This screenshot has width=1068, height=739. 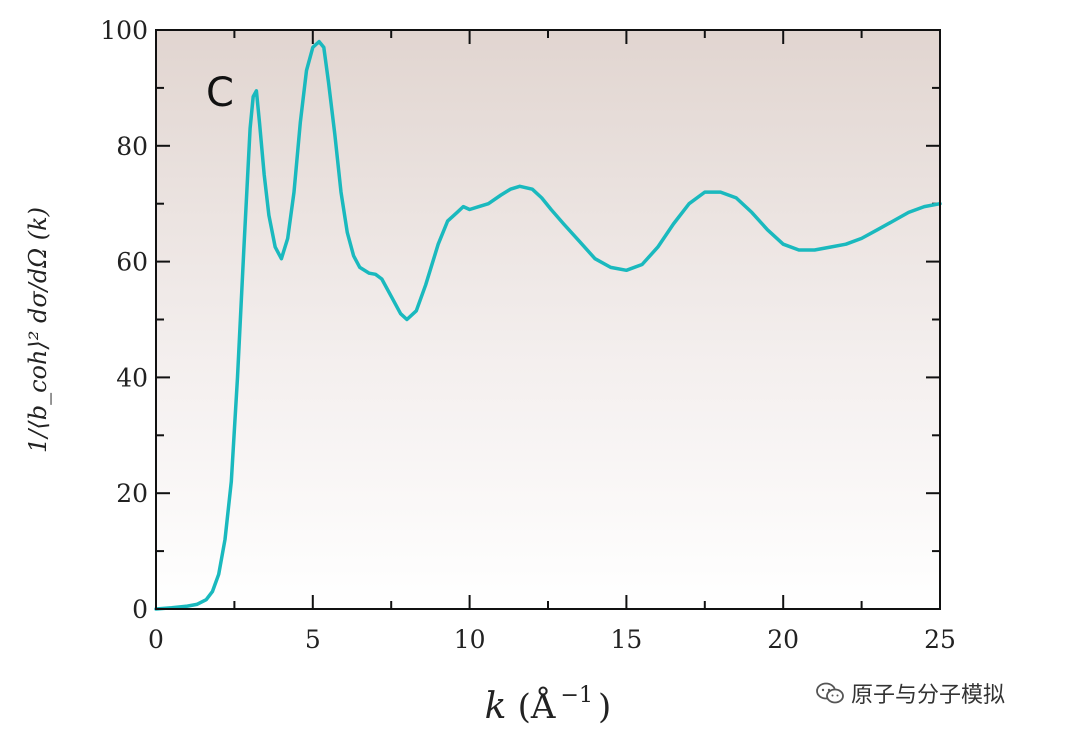 I want to click on x-axis-title-exp: −1, so click(x=577, y=695).